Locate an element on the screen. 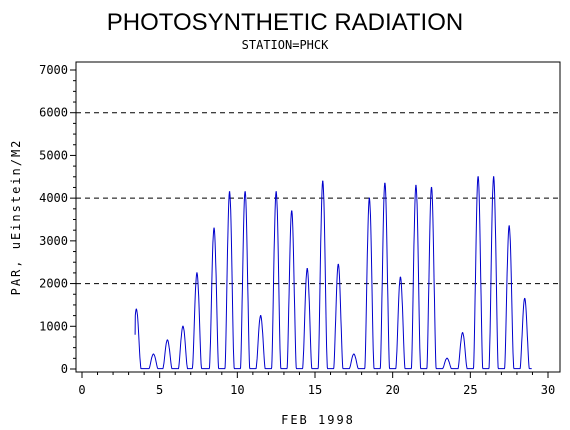  x-tick-label: 10 is located at coordinates (237, 390).